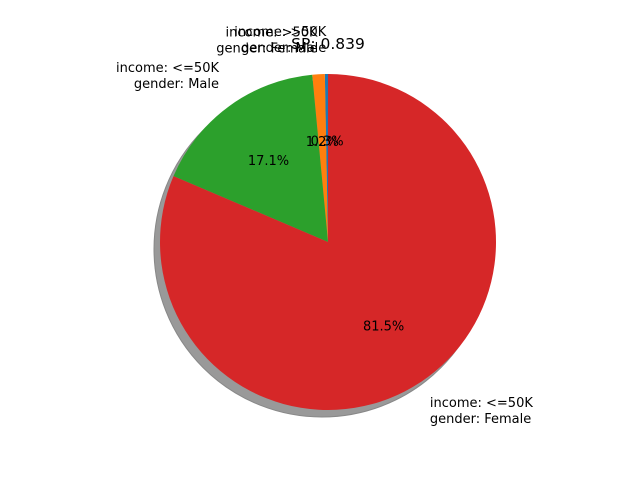  What do you see at coordinates (322, 142) in the screenshot?
I see `slice-percent-label-1: 1.2%` at bounding box center [322, 142].